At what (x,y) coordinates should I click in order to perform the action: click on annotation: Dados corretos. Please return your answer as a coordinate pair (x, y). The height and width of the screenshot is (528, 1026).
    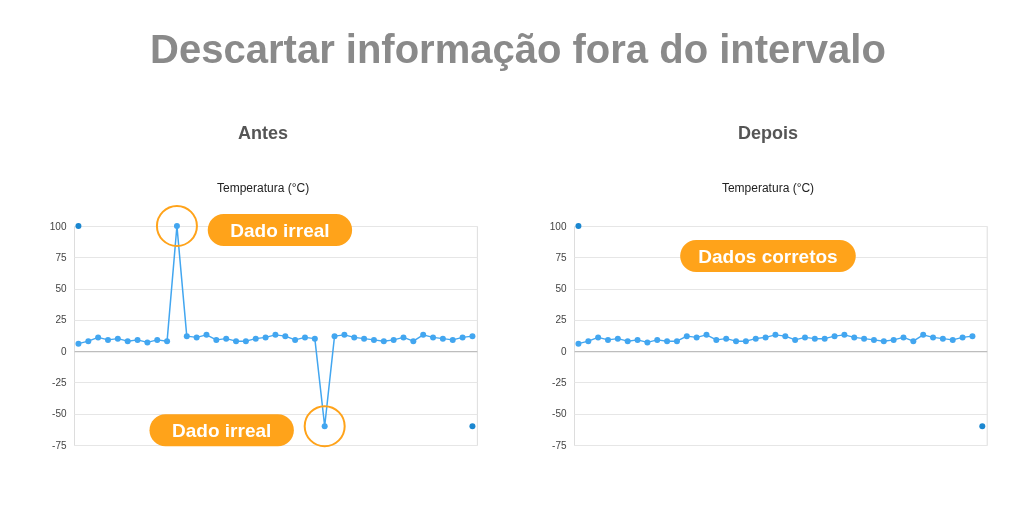
    Looking at the image, I should click on (768, 256).